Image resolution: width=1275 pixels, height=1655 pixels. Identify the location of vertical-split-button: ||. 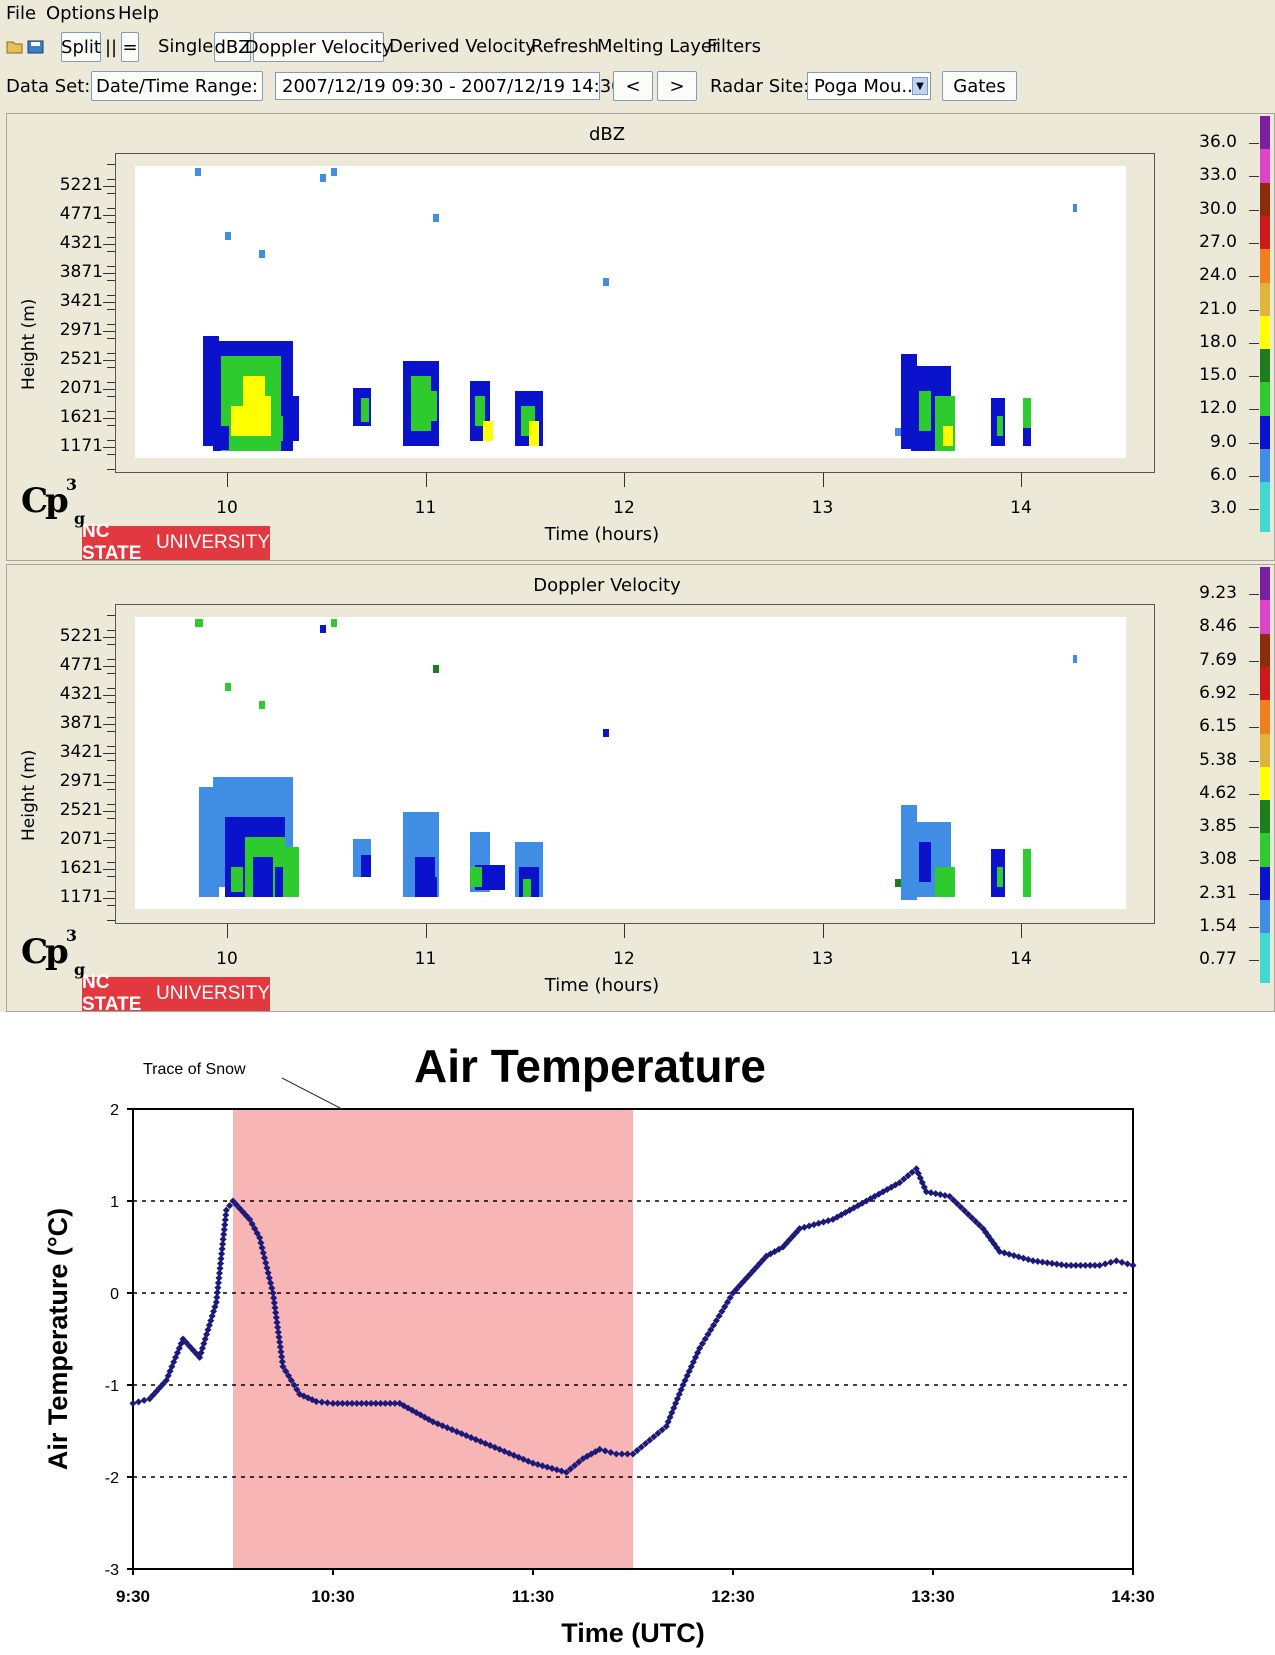
(111, 47).